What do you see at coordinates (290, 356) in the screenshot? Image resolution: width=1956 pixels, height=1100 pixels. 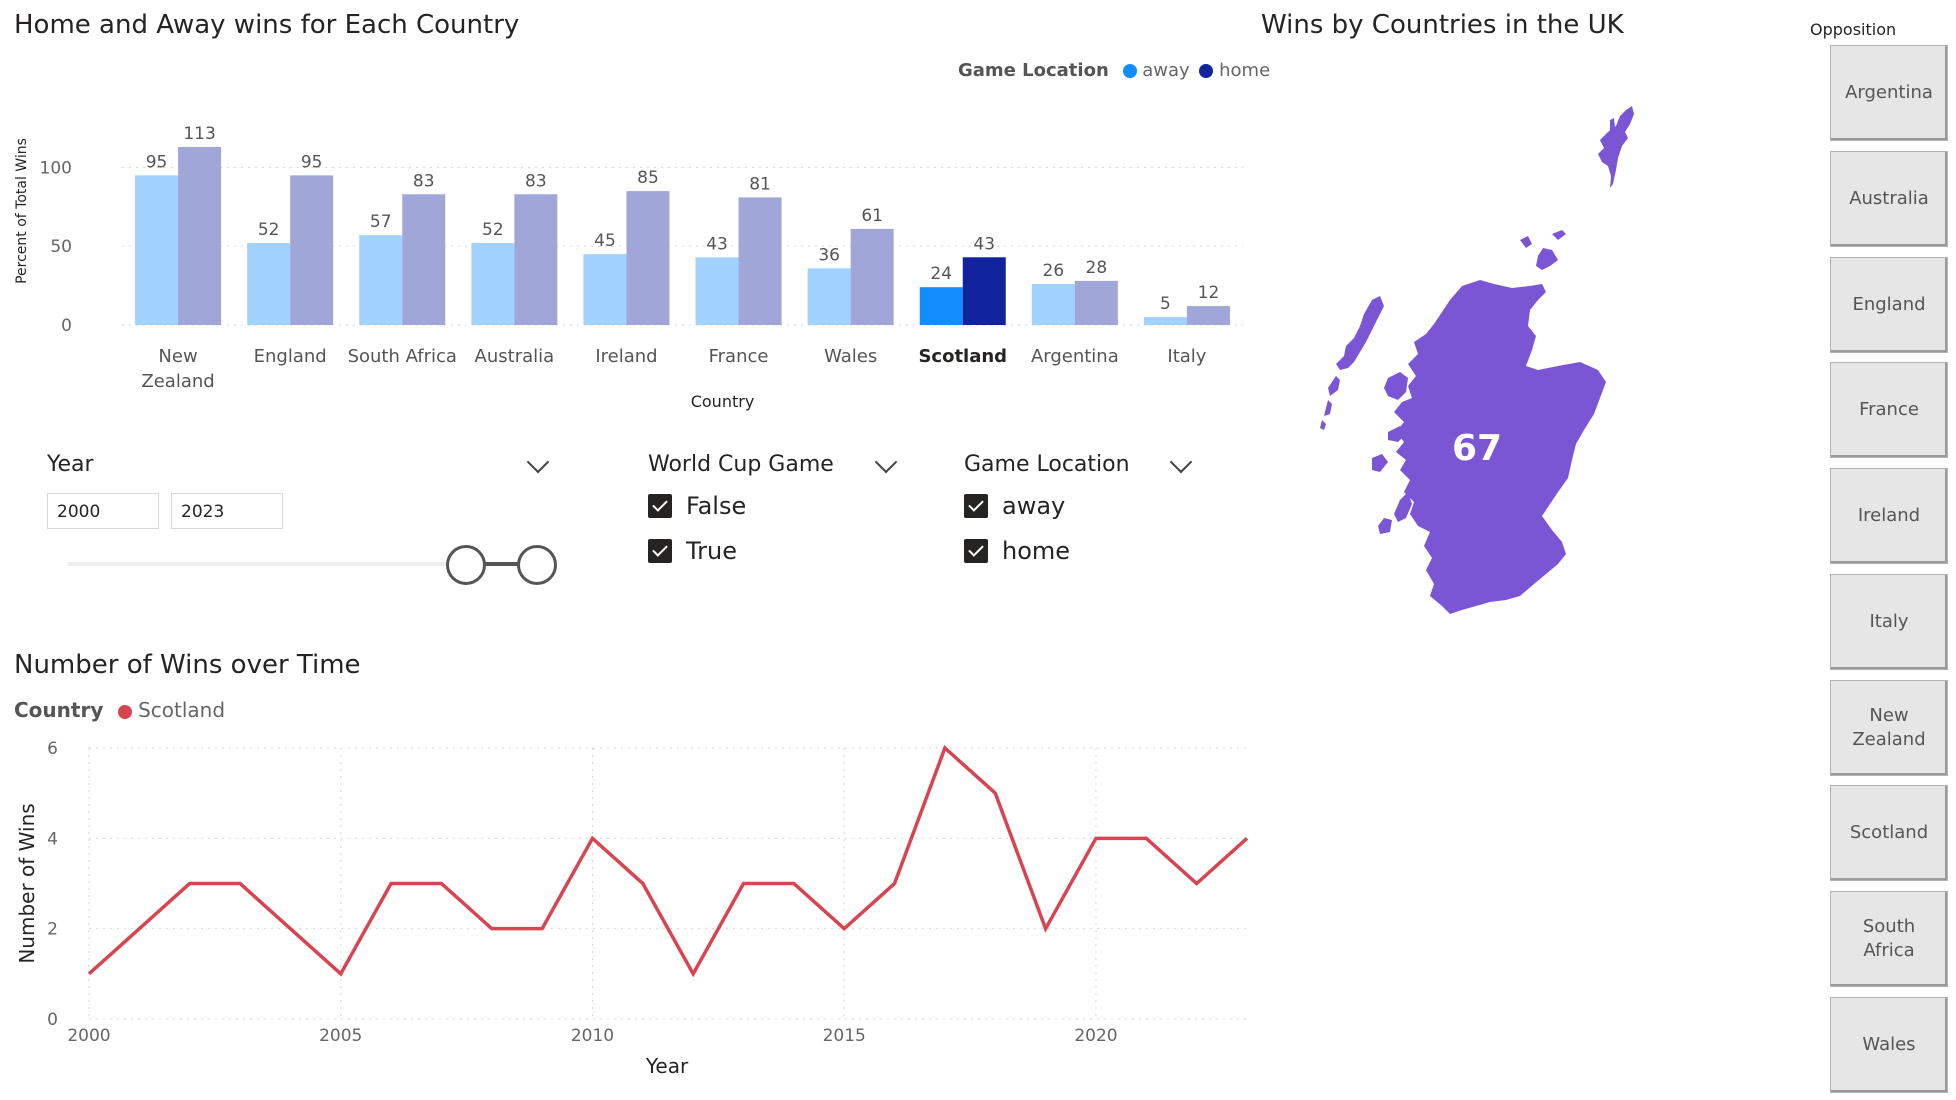 I see `bar-category-label: England` at bounding box center [290, 356].